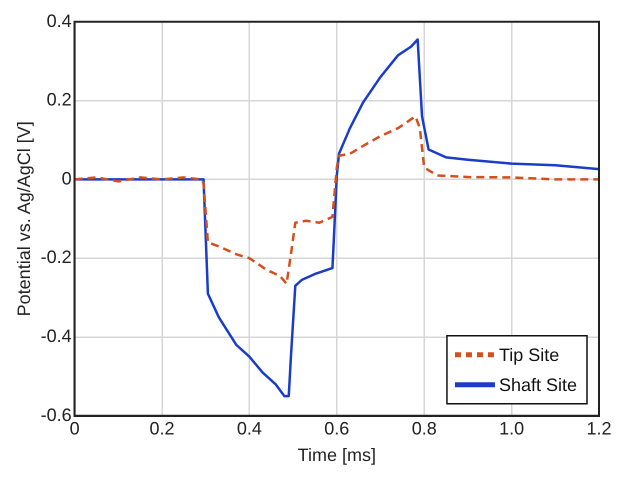 Image resolution: width=627 pixels, height=479 pixels. Describe the element at coordinates (56, 336) in the screenshot. I see `y-tick-label: -0.4` at that location.